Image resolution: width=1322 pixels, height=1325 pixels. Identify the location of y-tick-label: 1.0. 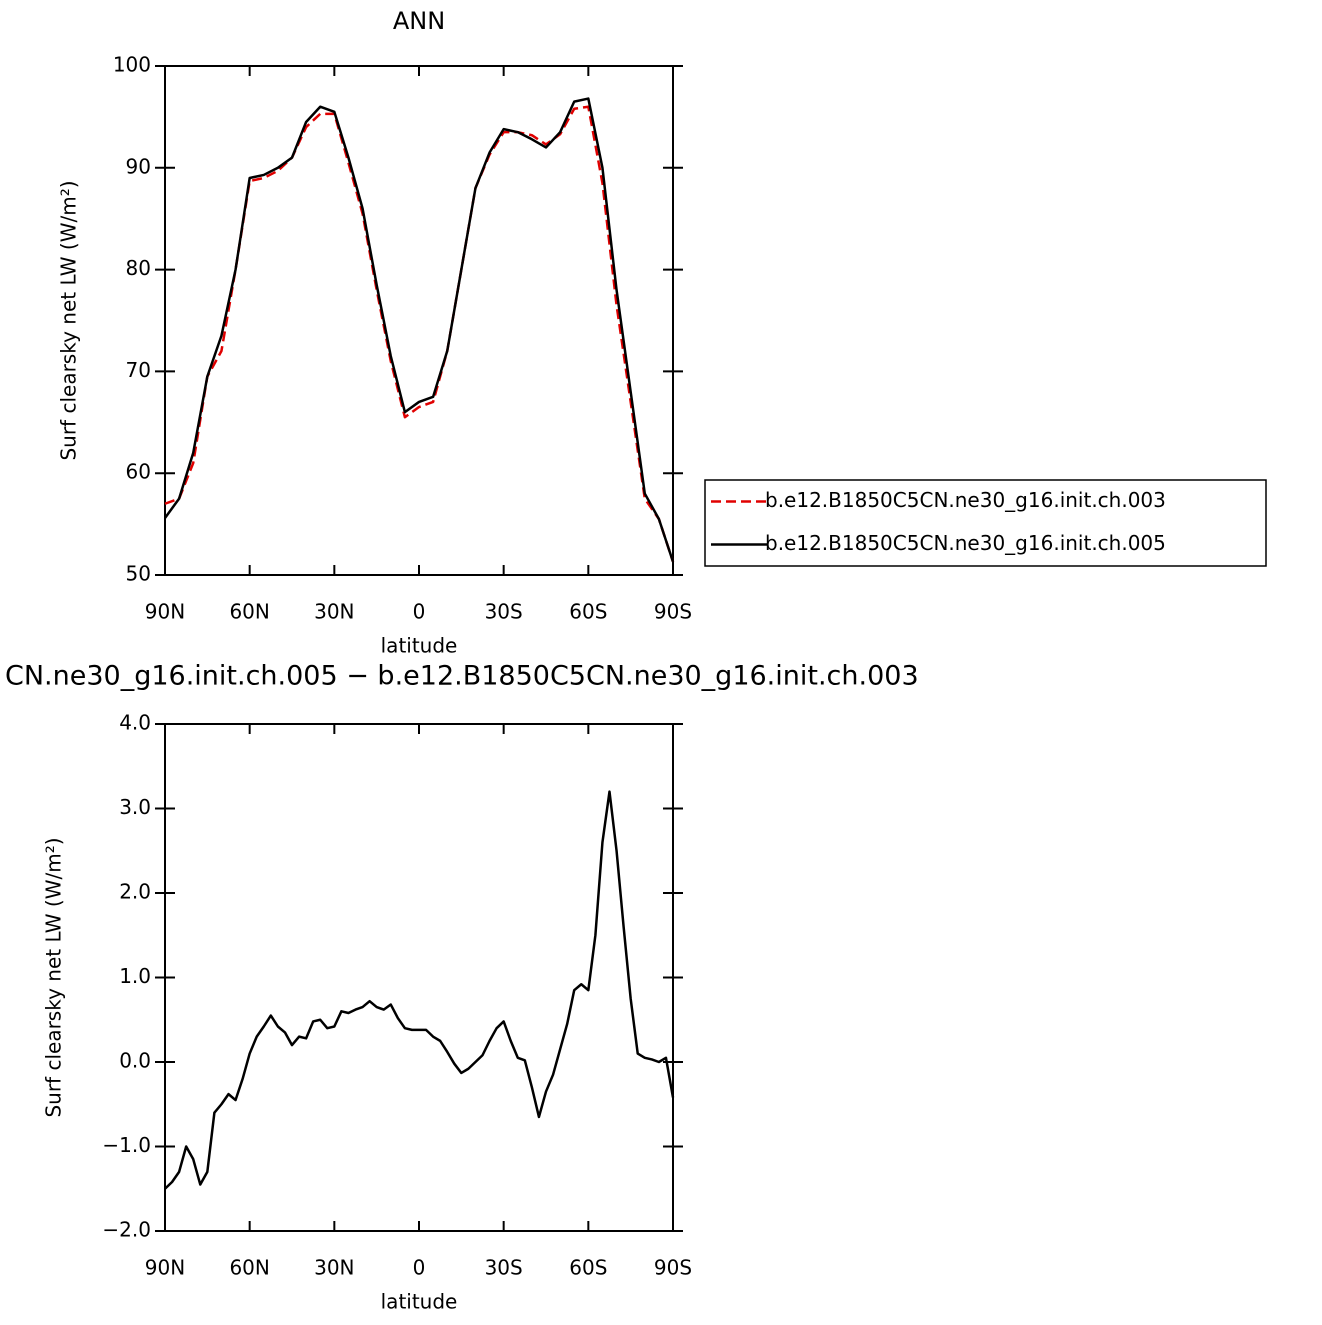
(135, 976).